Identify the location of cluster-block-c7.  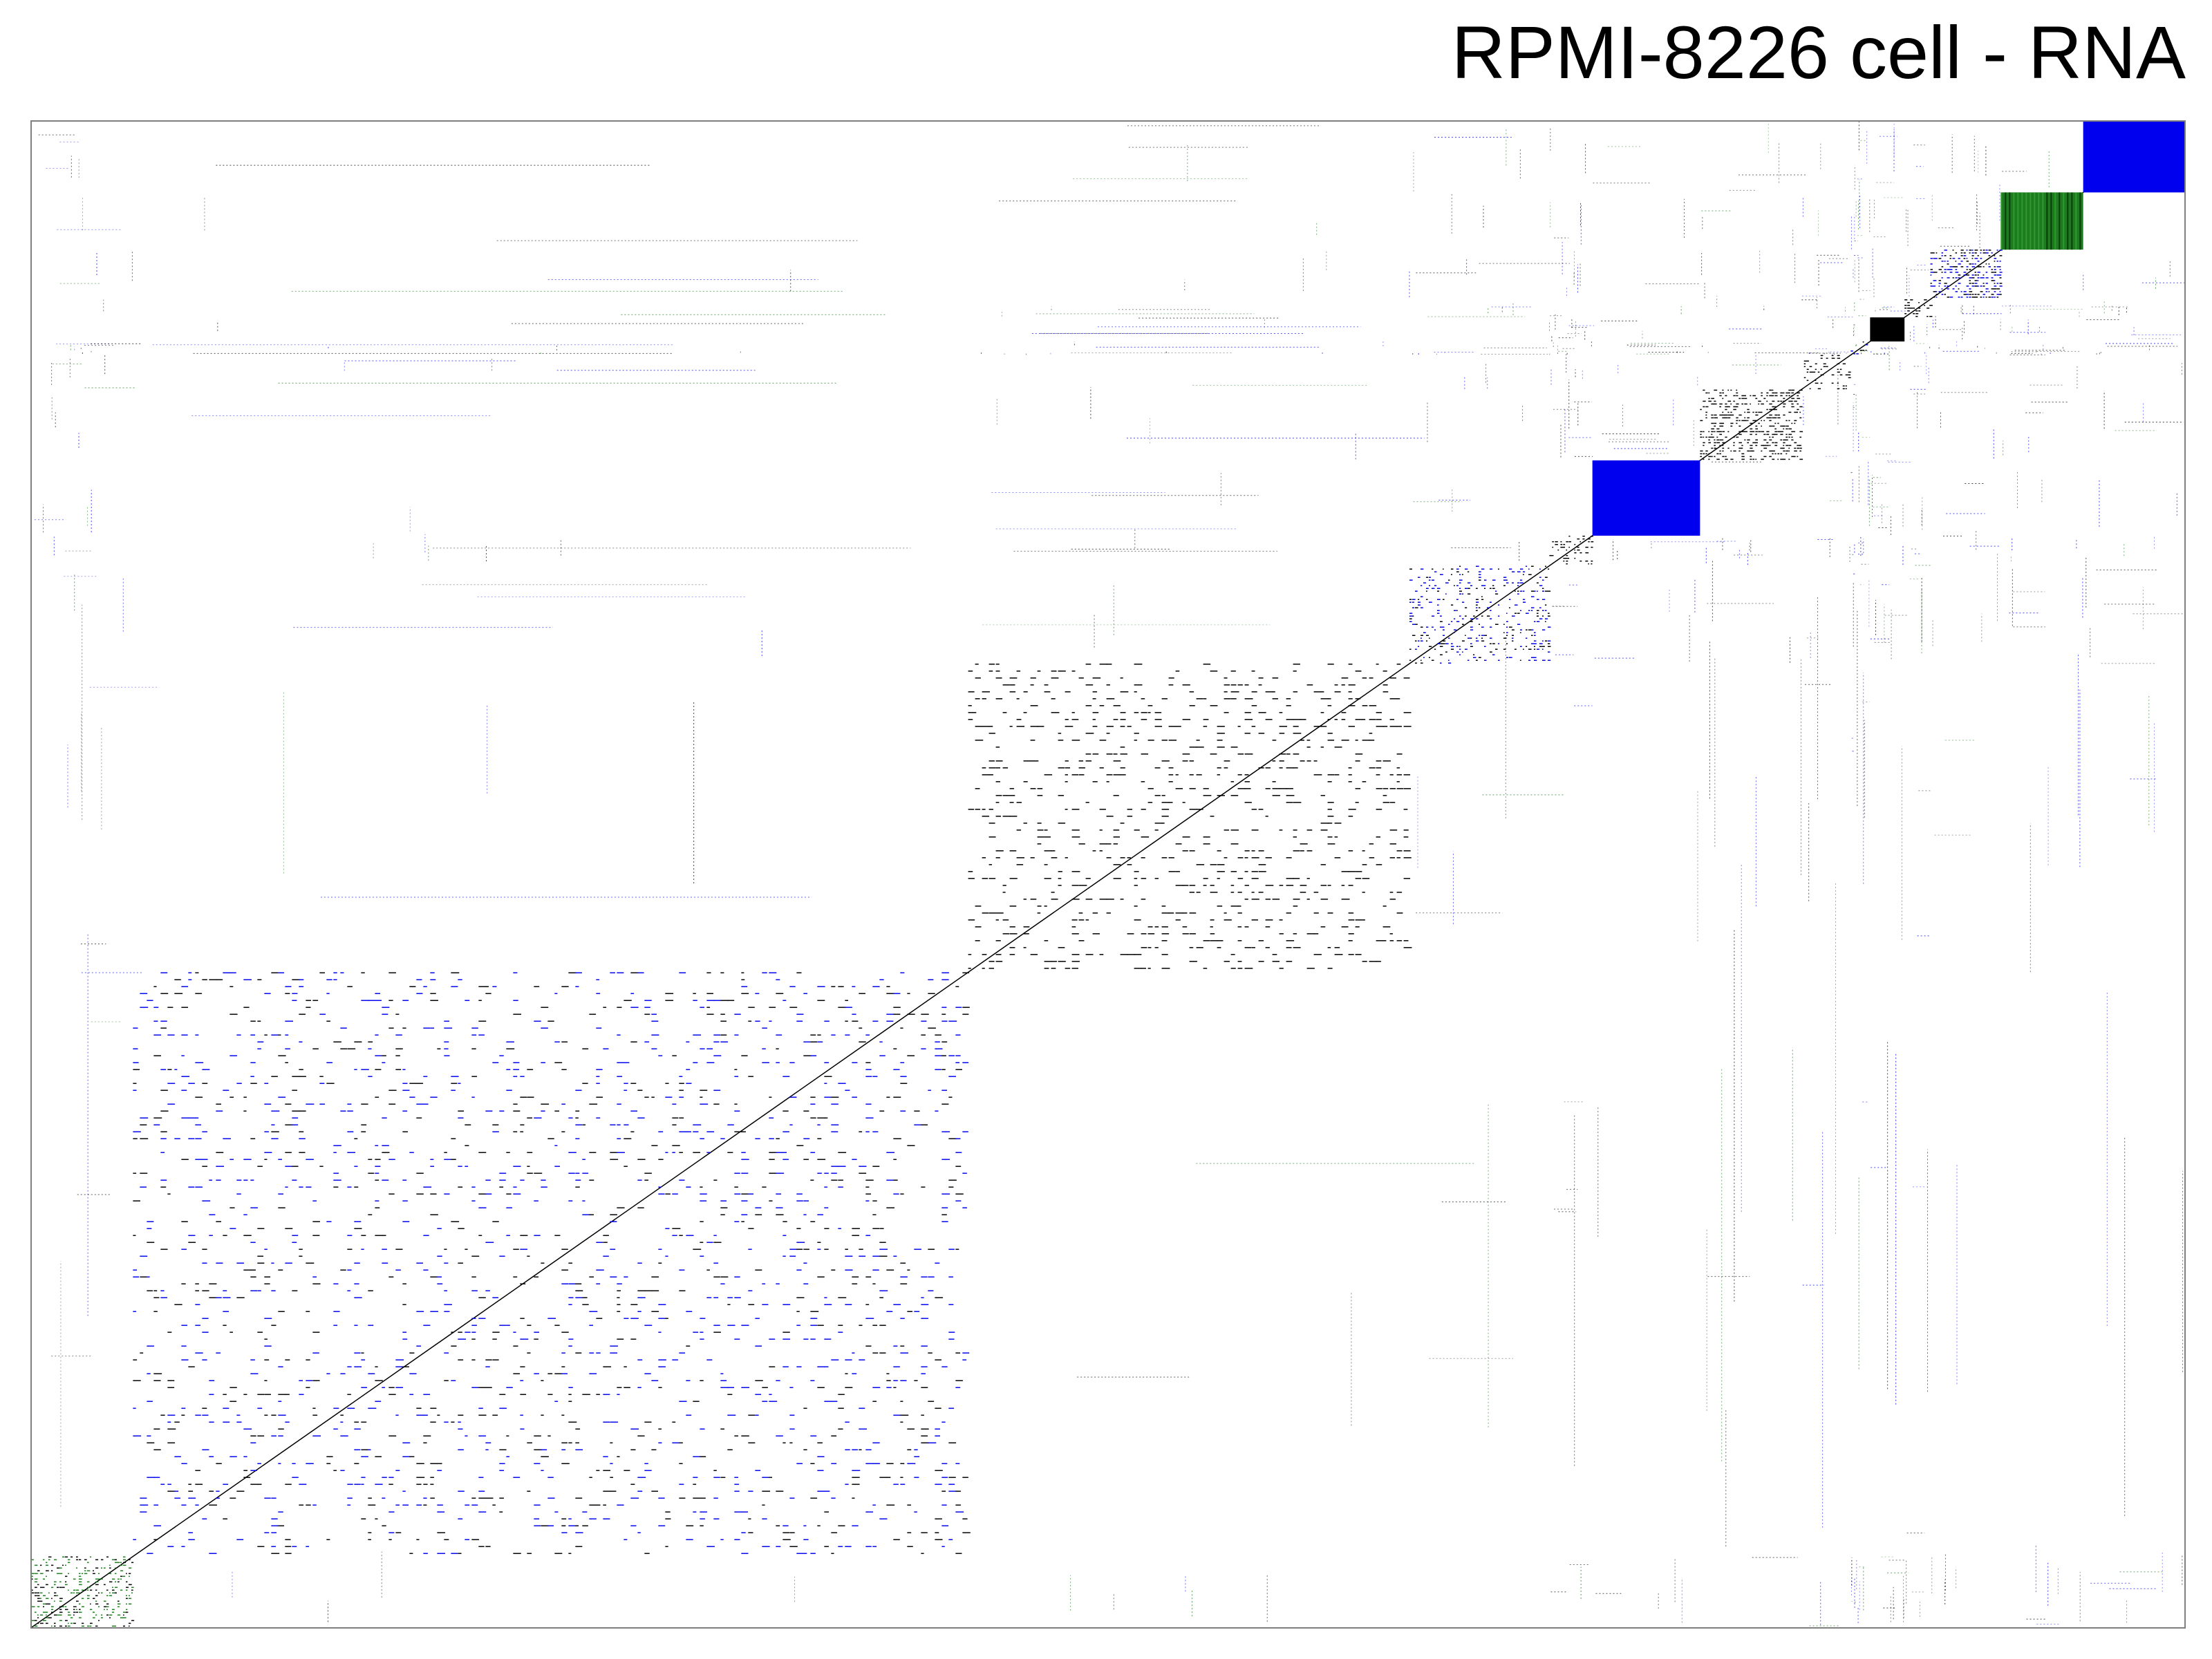
(1751, 425).